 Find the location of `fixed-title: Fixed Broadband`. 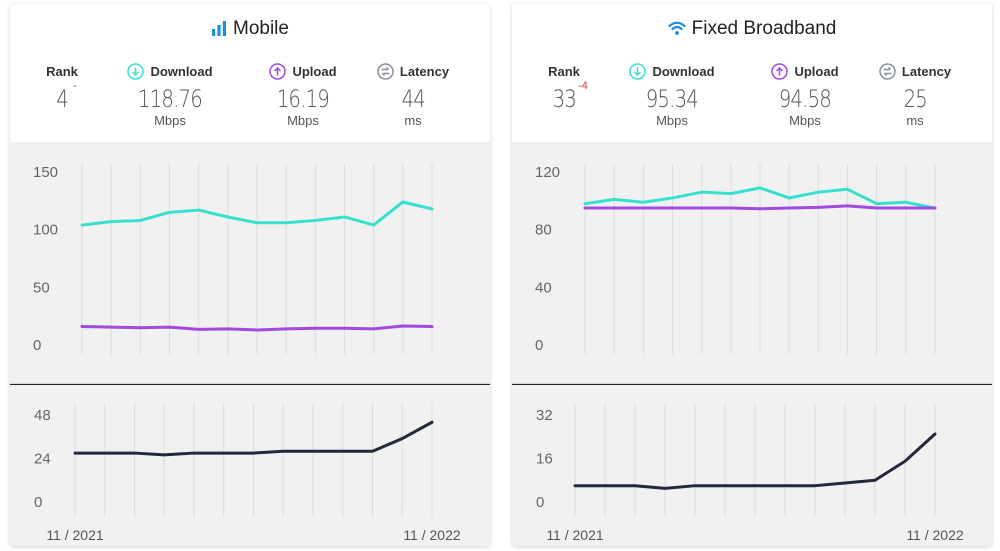

fixed-title: Fixed Broadband is located at coordinates (752, 29).